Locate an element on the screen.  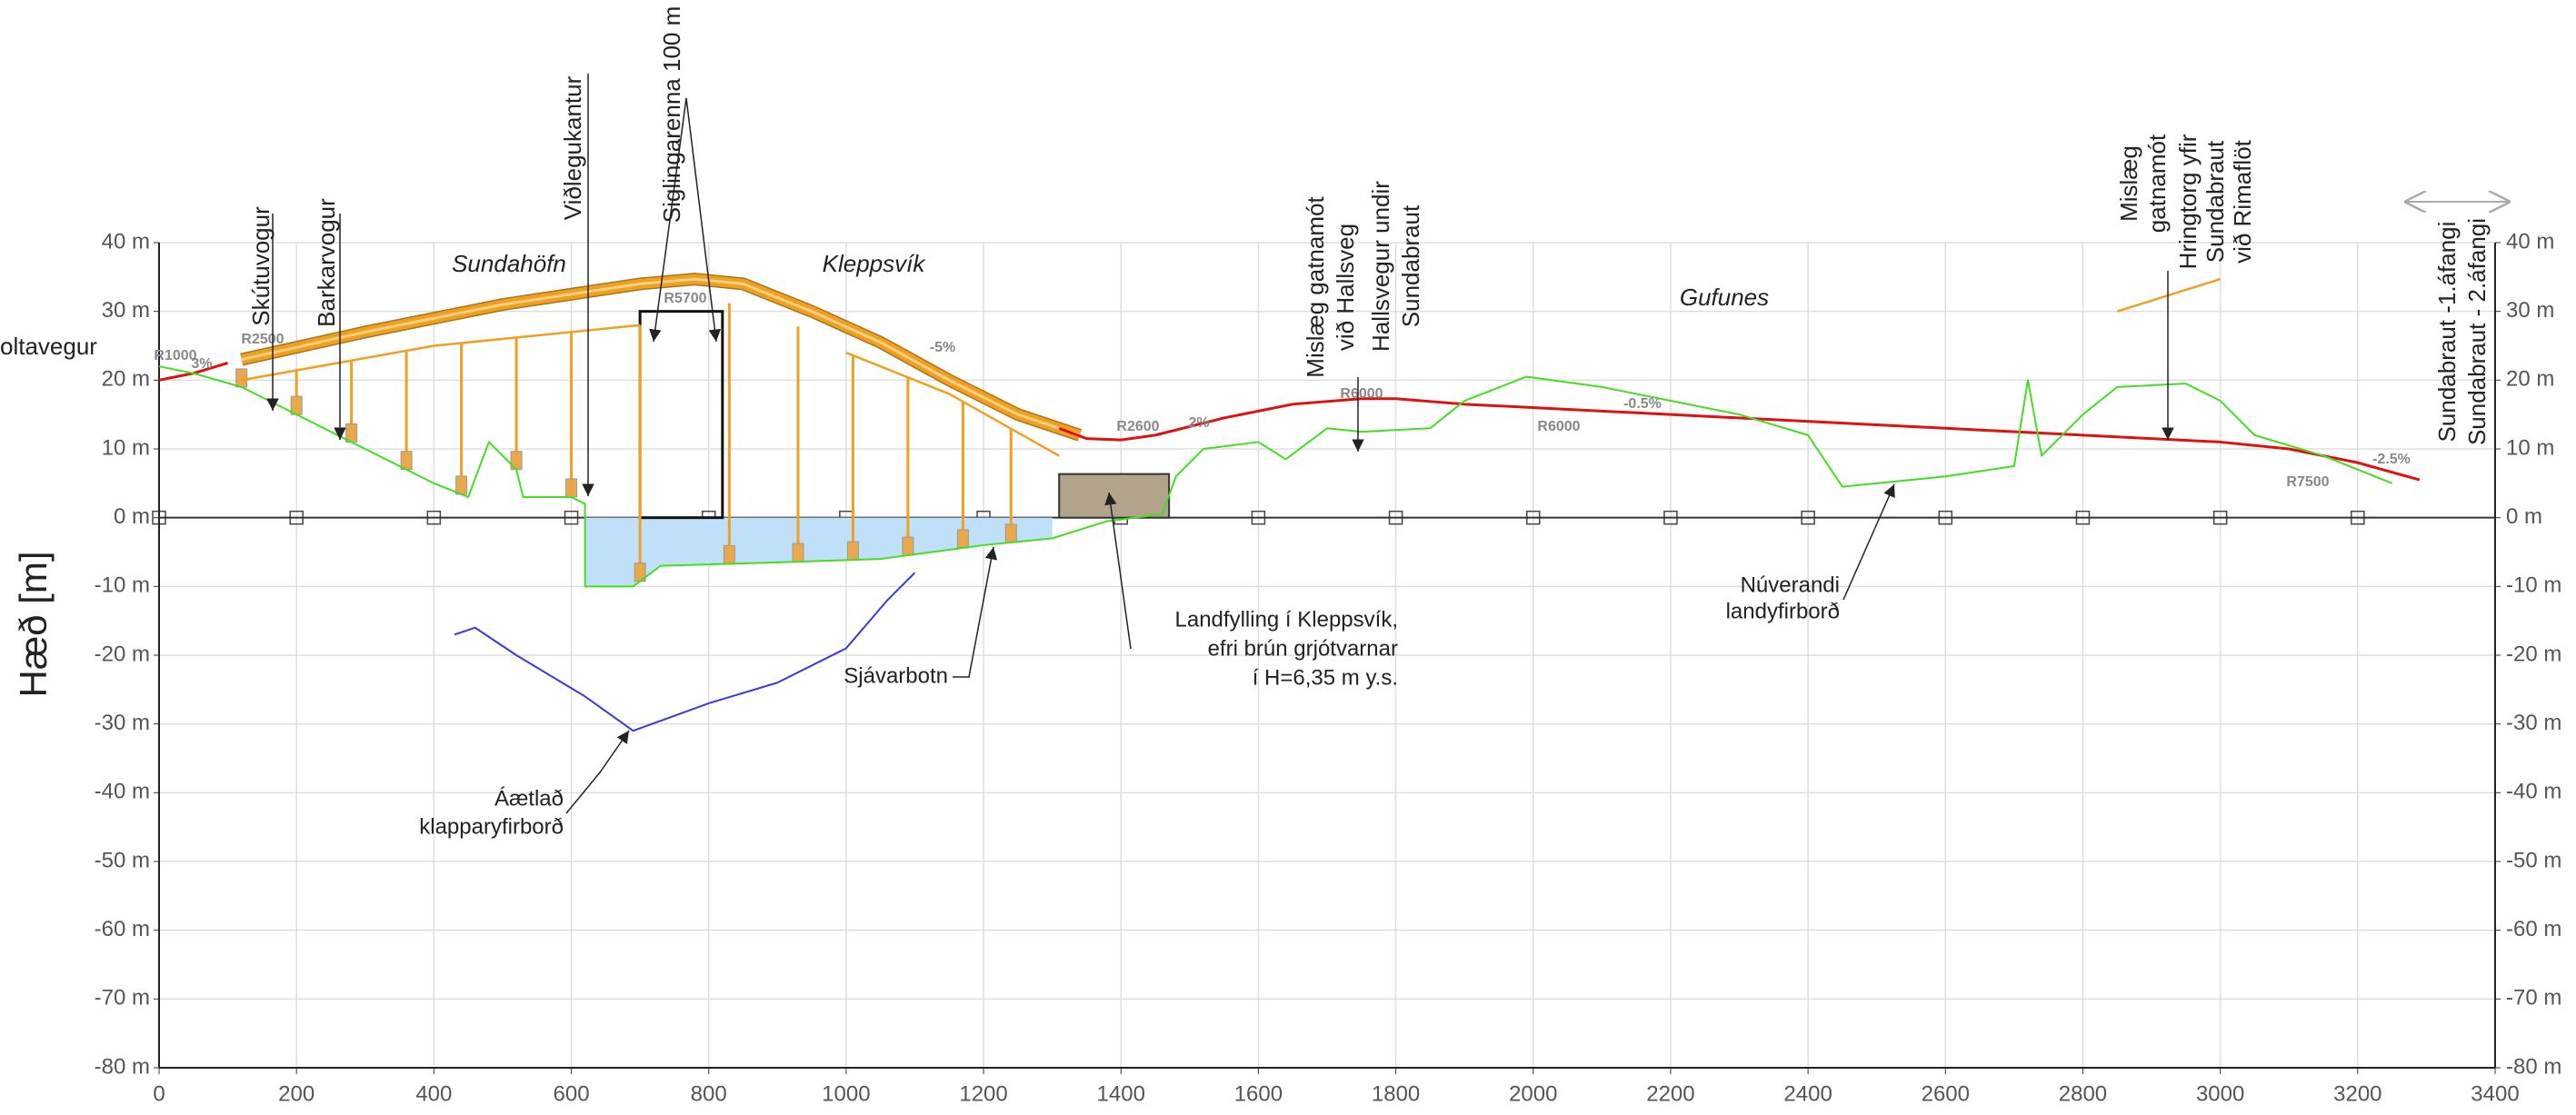
bridge-deck-core is located at coordinates (661, 357).